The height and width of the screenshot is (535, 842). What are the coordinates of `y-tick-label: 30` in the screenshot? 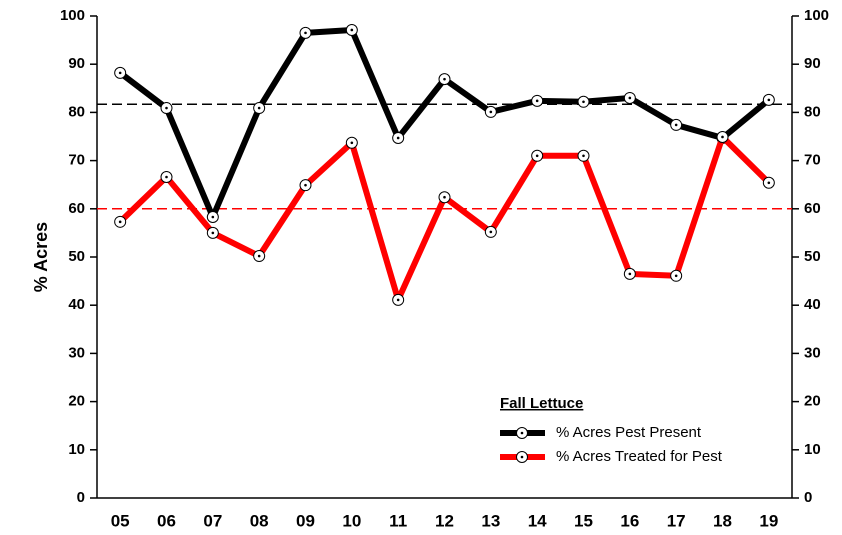 It's located at (76, 352).